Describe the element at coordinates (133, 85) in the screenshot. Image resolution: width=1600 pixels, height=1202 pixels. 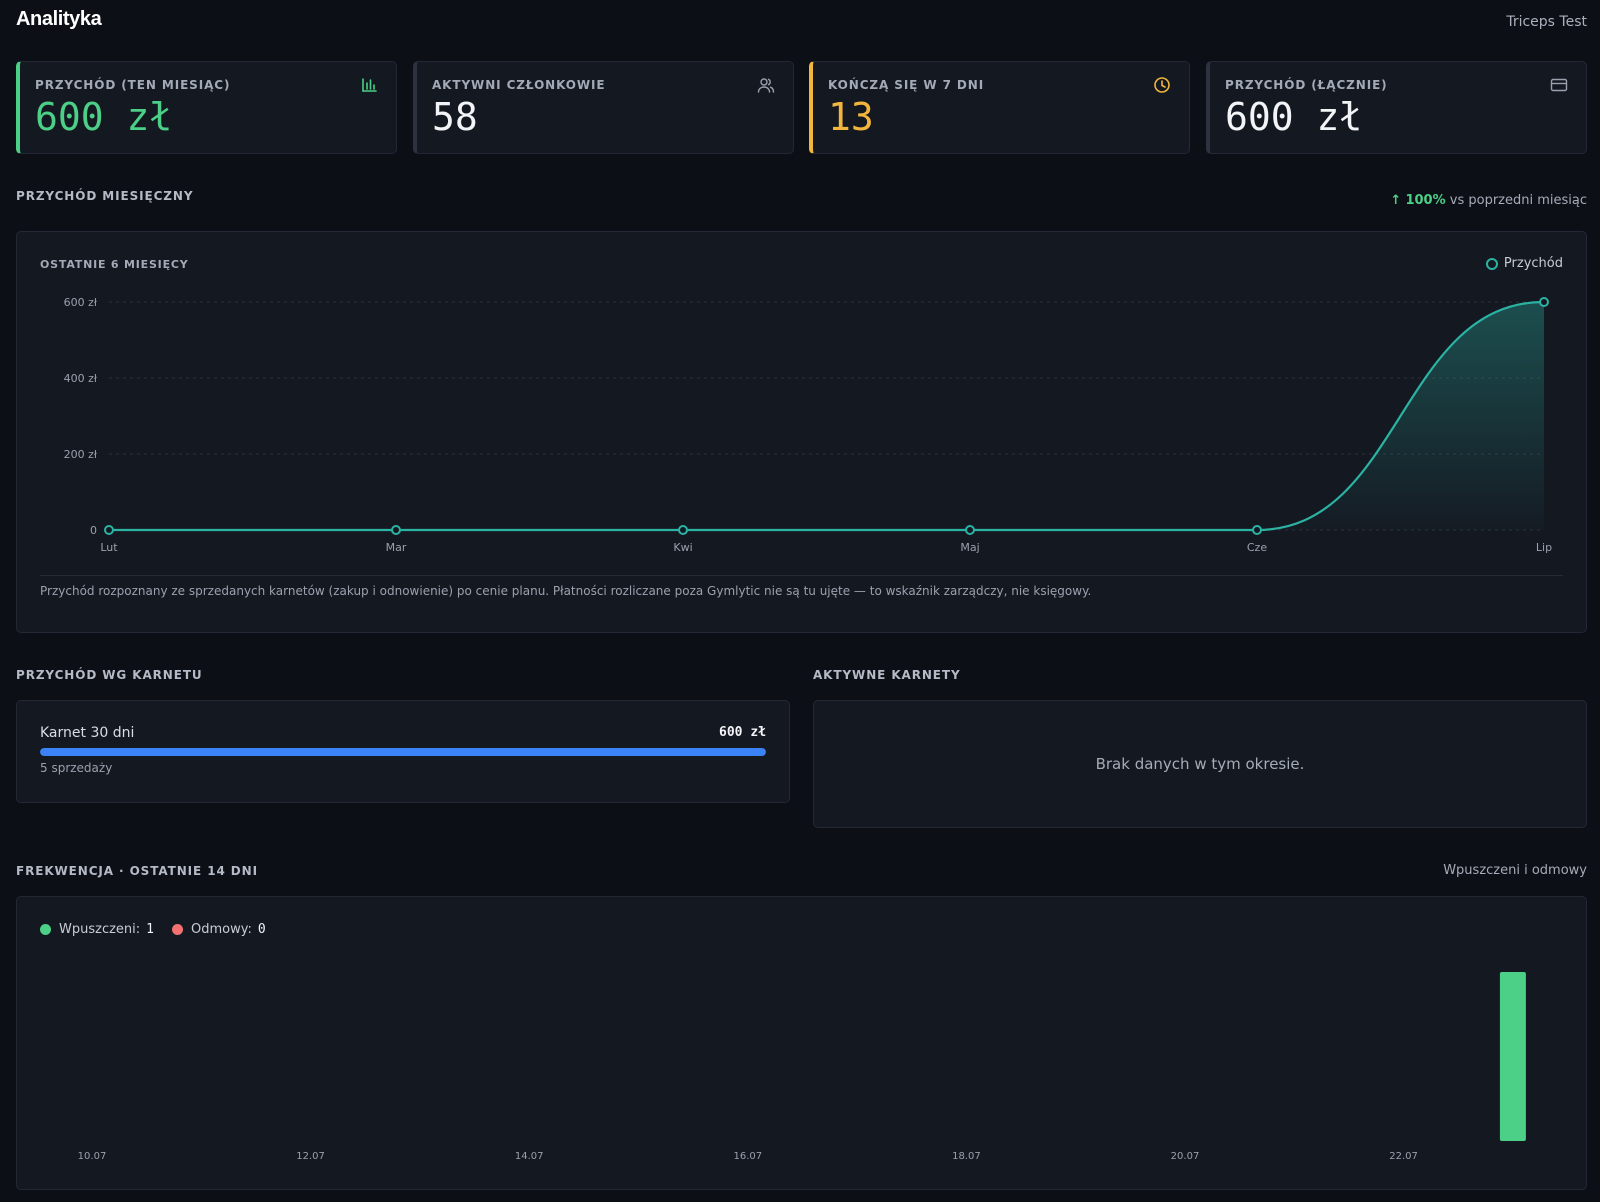
I see `kpi-label: PRZYCHÓD (TEN MIESIĄC)` at that location.